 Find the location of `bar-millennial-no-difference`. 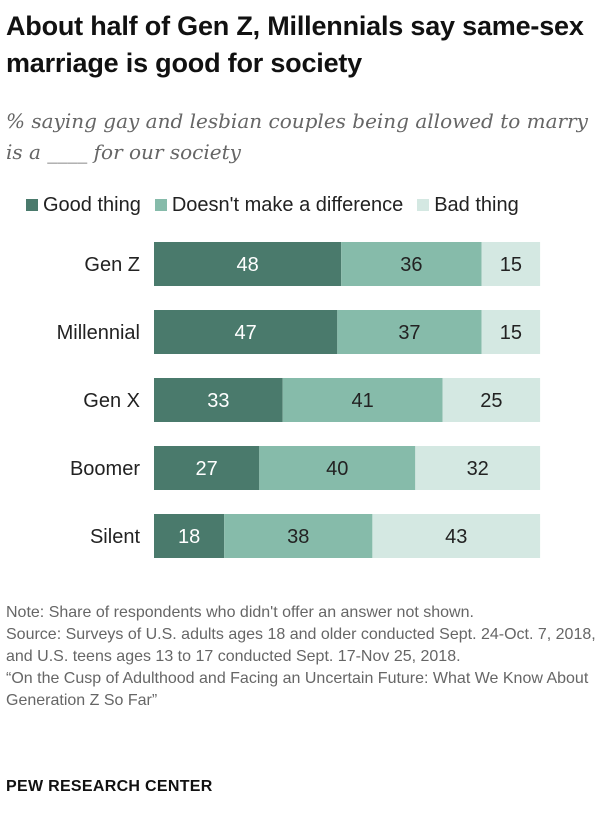

bar-millennial-no-difference is located at coordinates (409, 332).